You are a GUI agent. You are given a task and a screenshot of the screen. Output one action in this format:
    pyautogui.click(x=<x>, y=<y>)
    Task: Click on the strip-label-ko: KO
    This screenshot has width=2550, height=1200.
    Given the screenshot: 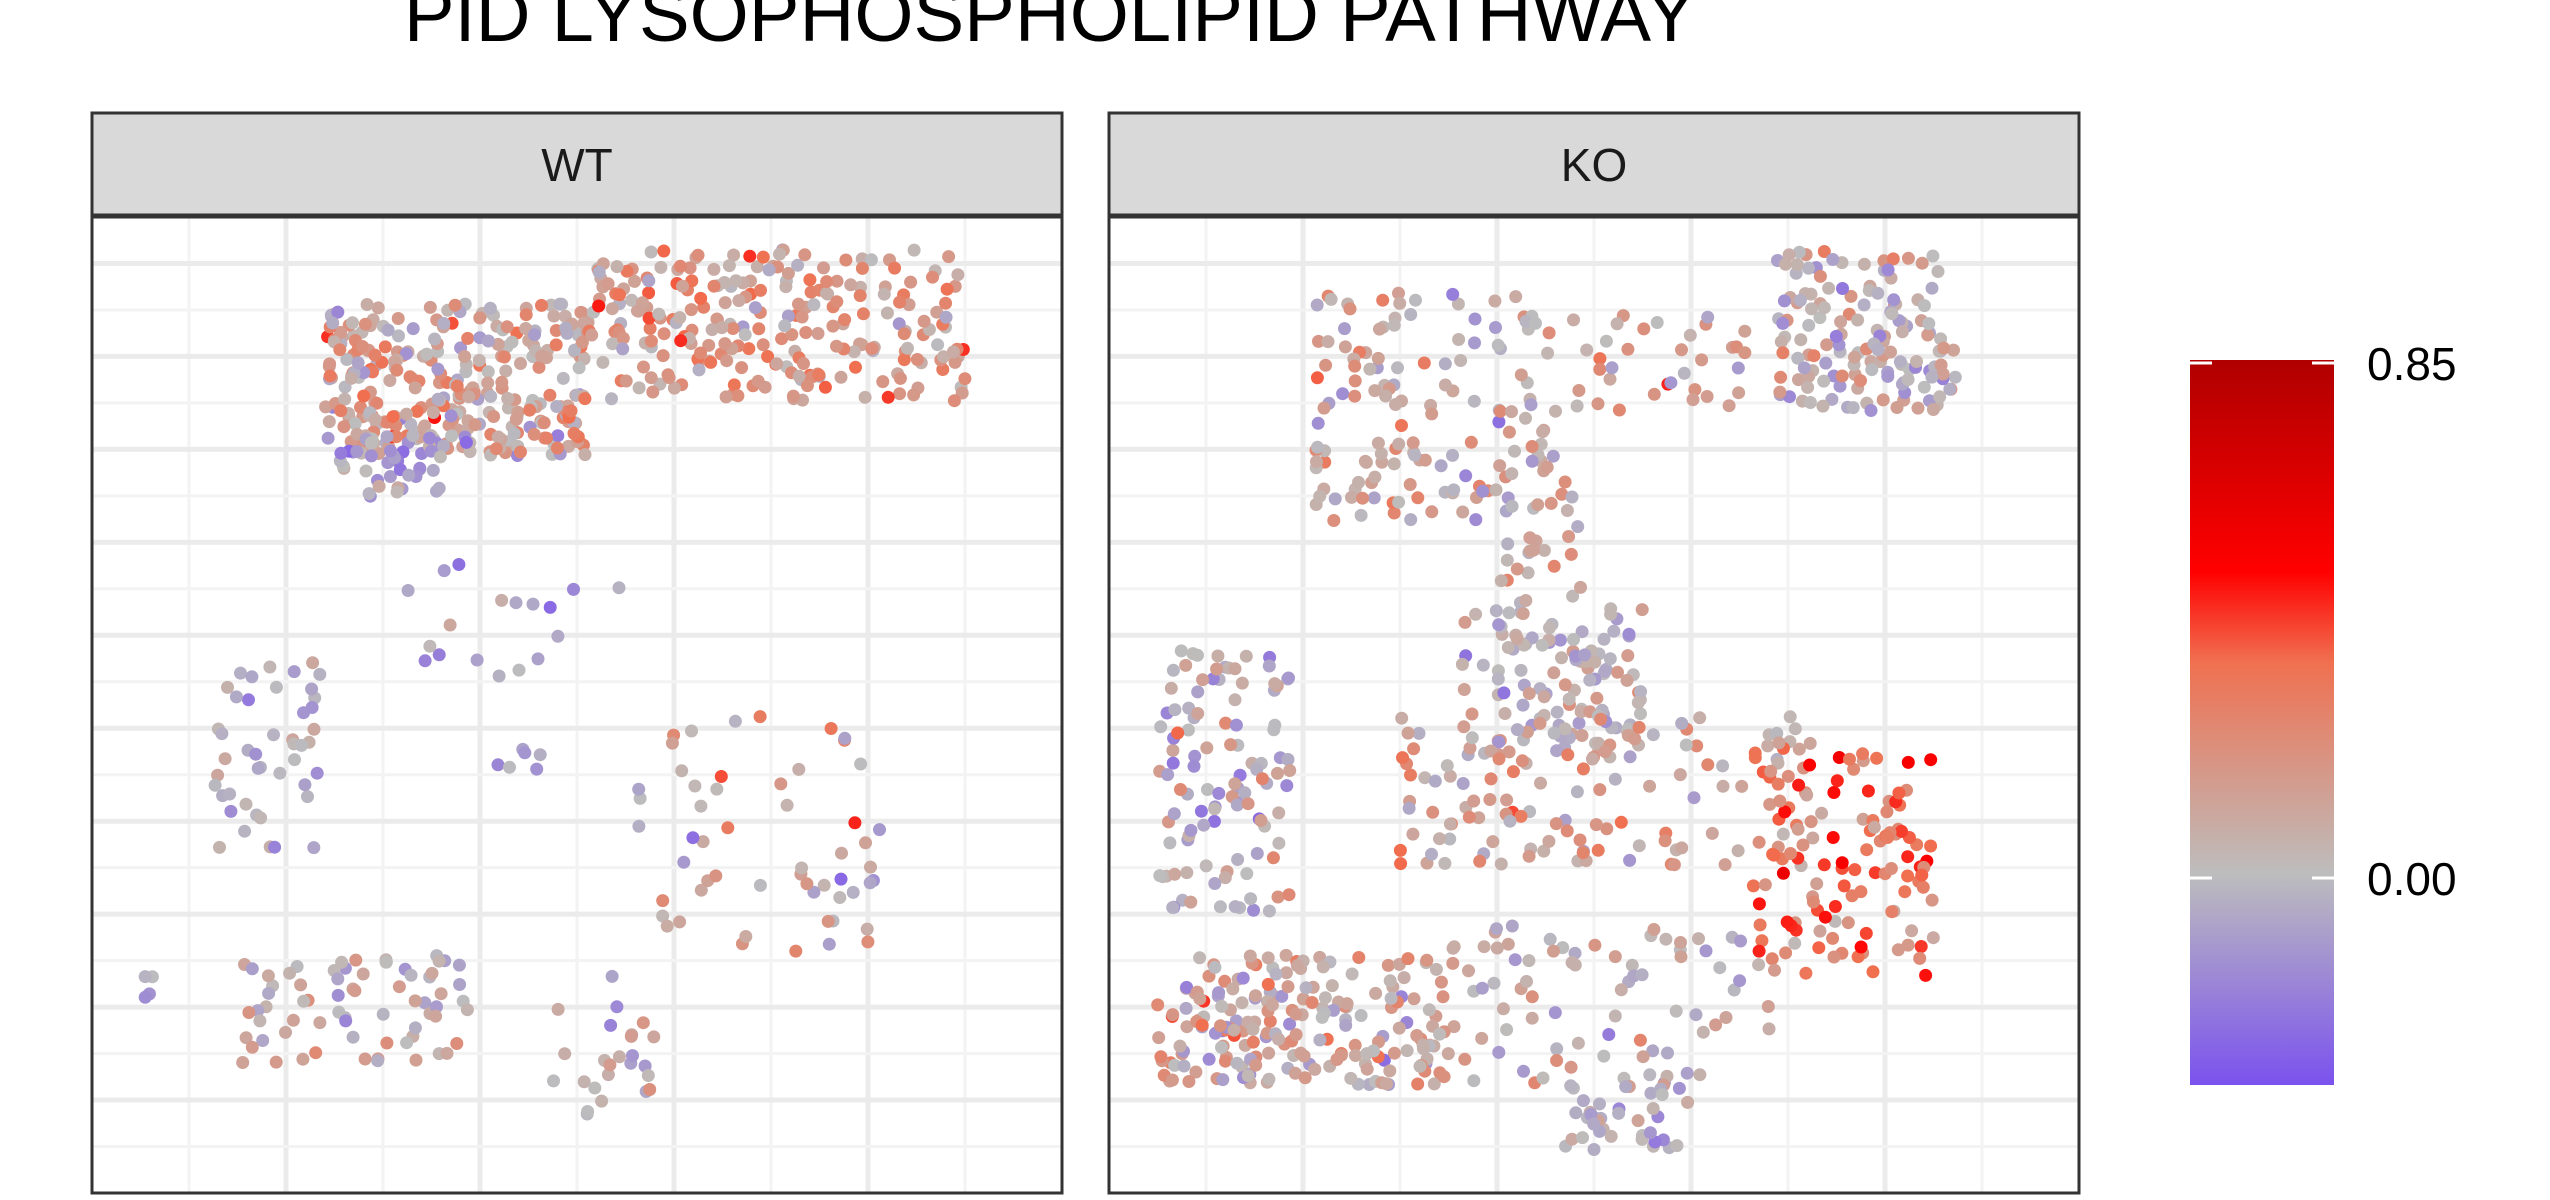 What is the action you would take?
    pyautogui.click(x=1594, y=165)
    